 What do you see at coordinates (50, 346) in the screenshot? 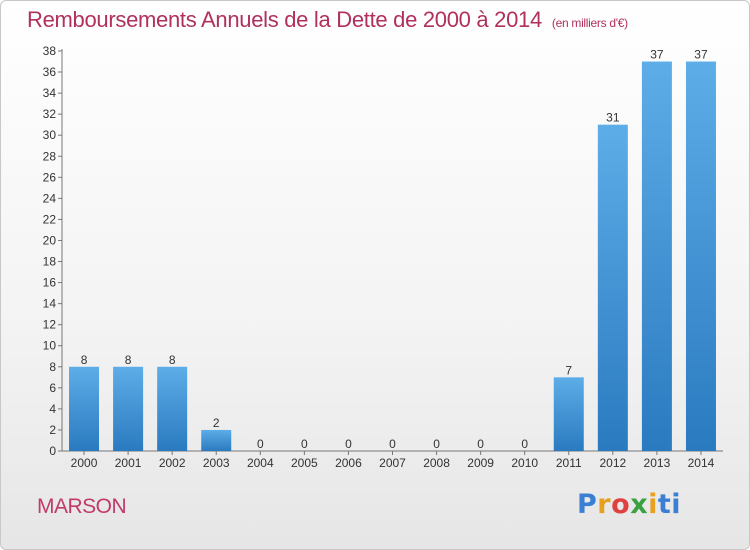
I see `y-tick-label: 10` at bounding box center [50, 346].